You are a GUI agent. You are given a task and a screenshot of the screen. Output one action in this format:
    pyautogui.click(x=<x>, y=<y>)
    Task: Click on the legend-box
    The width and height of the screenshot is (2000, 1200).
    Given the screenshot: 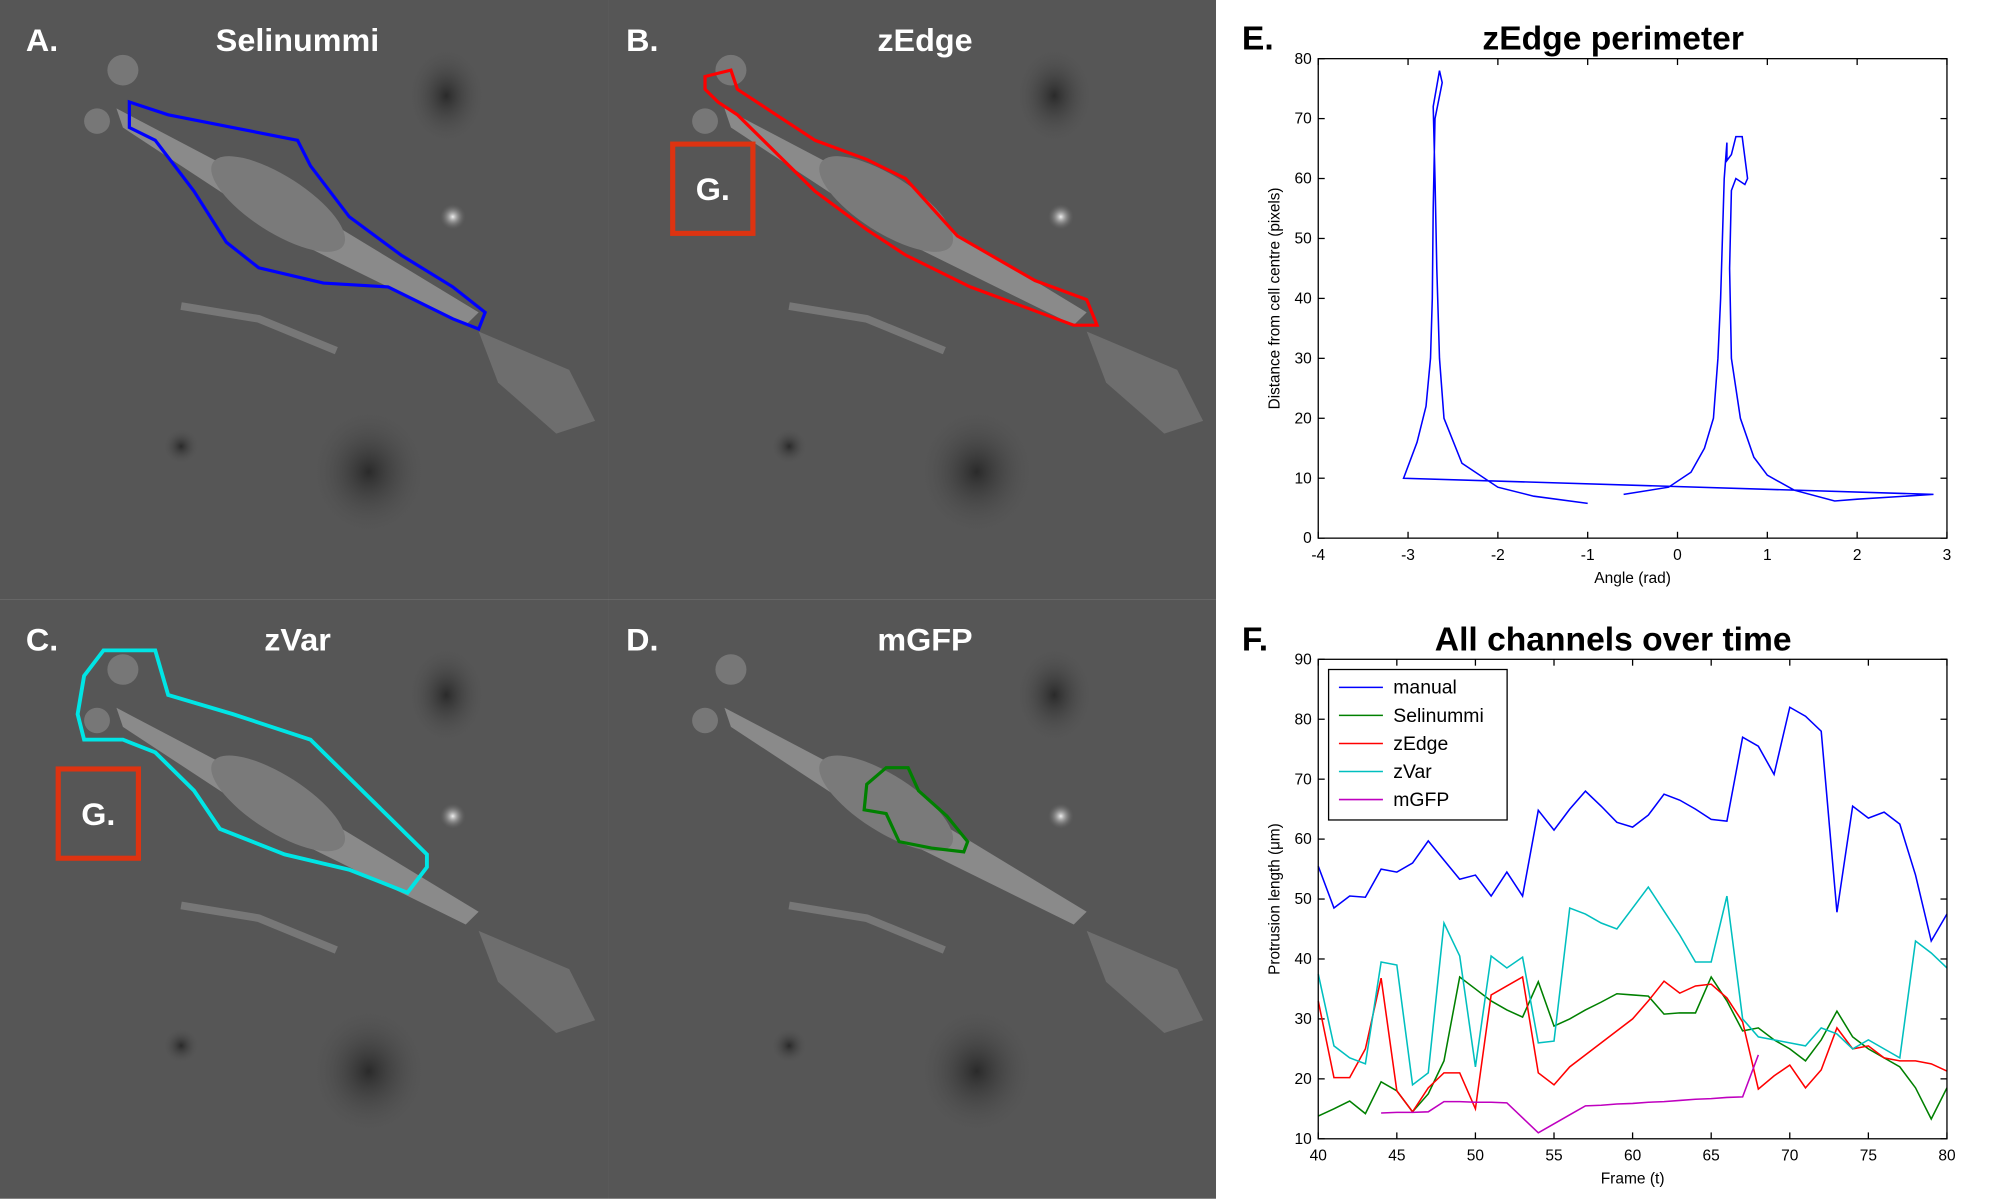 What is the action you would take?
    pyautogui.click(x=1417, y=744)
    